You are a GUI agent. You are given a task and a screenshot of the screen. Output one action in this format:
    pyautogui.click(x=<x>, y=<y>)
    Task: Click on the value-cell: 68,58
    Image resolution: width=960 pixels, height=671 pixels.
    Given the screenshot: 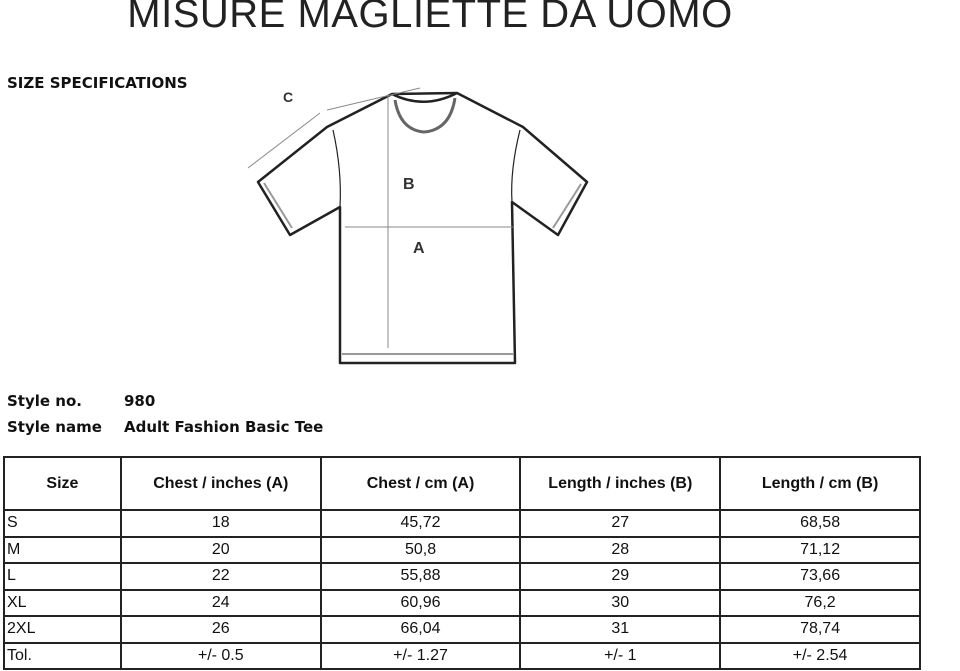 What is the action you would take?
    pyautogui.click(x=820, y=523)
    